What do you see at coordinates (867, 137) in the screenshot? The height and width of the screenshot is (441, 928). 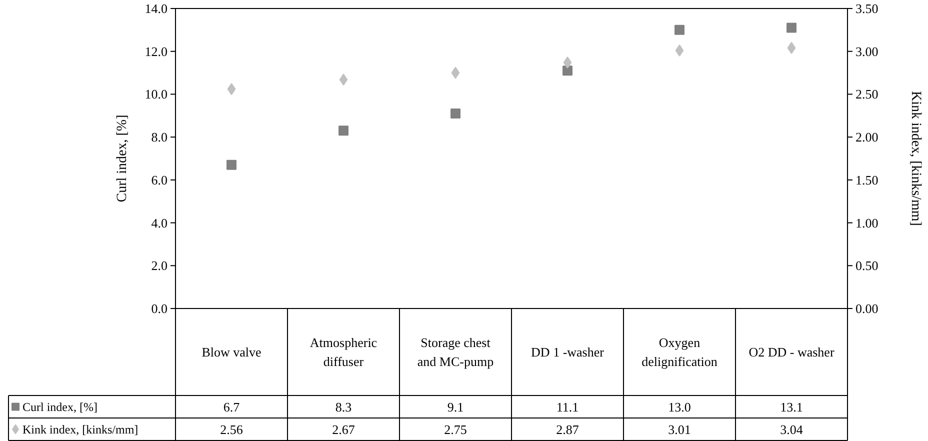 I see `y2-tick-label: 2.00` at bounding box center [867, 137].